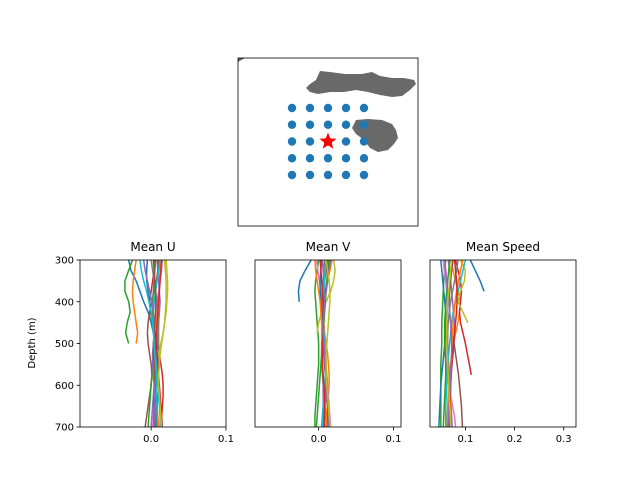  What do you see at coordinates (152, 247) in the screenshot?
I see `panel-title-mean-u: Mean U` at bounding box center [152, 247].